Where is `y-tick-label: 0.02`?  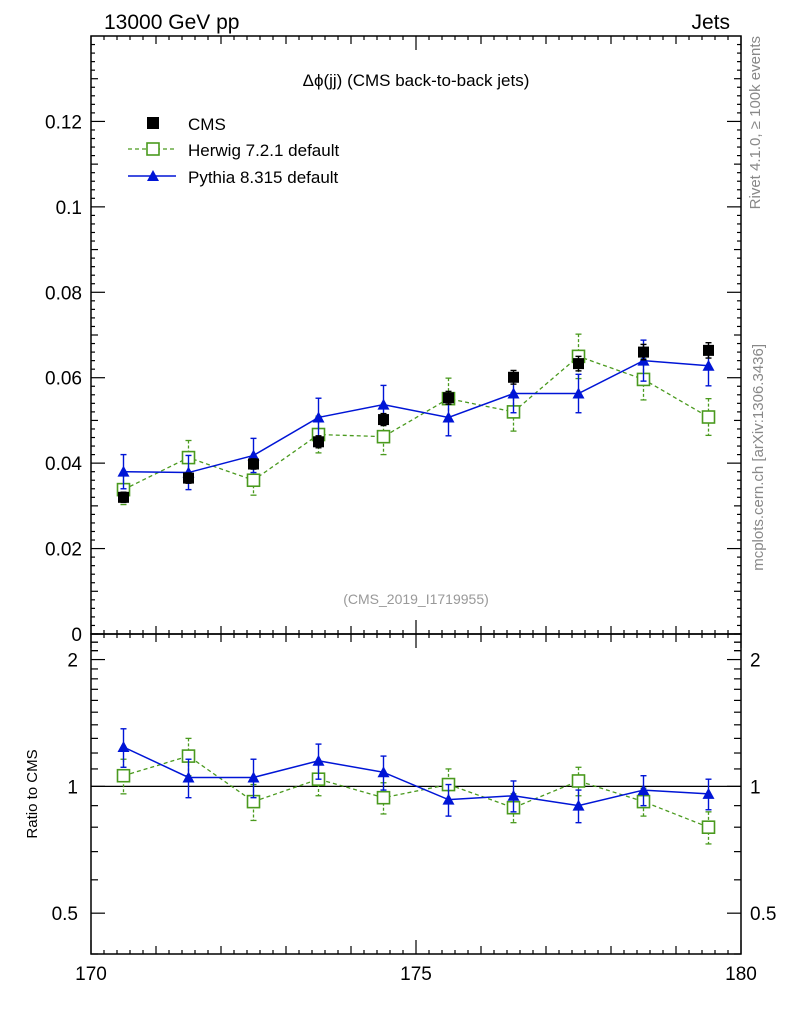
y-tick-label: 0.02 is located at coordinates (63, 550).